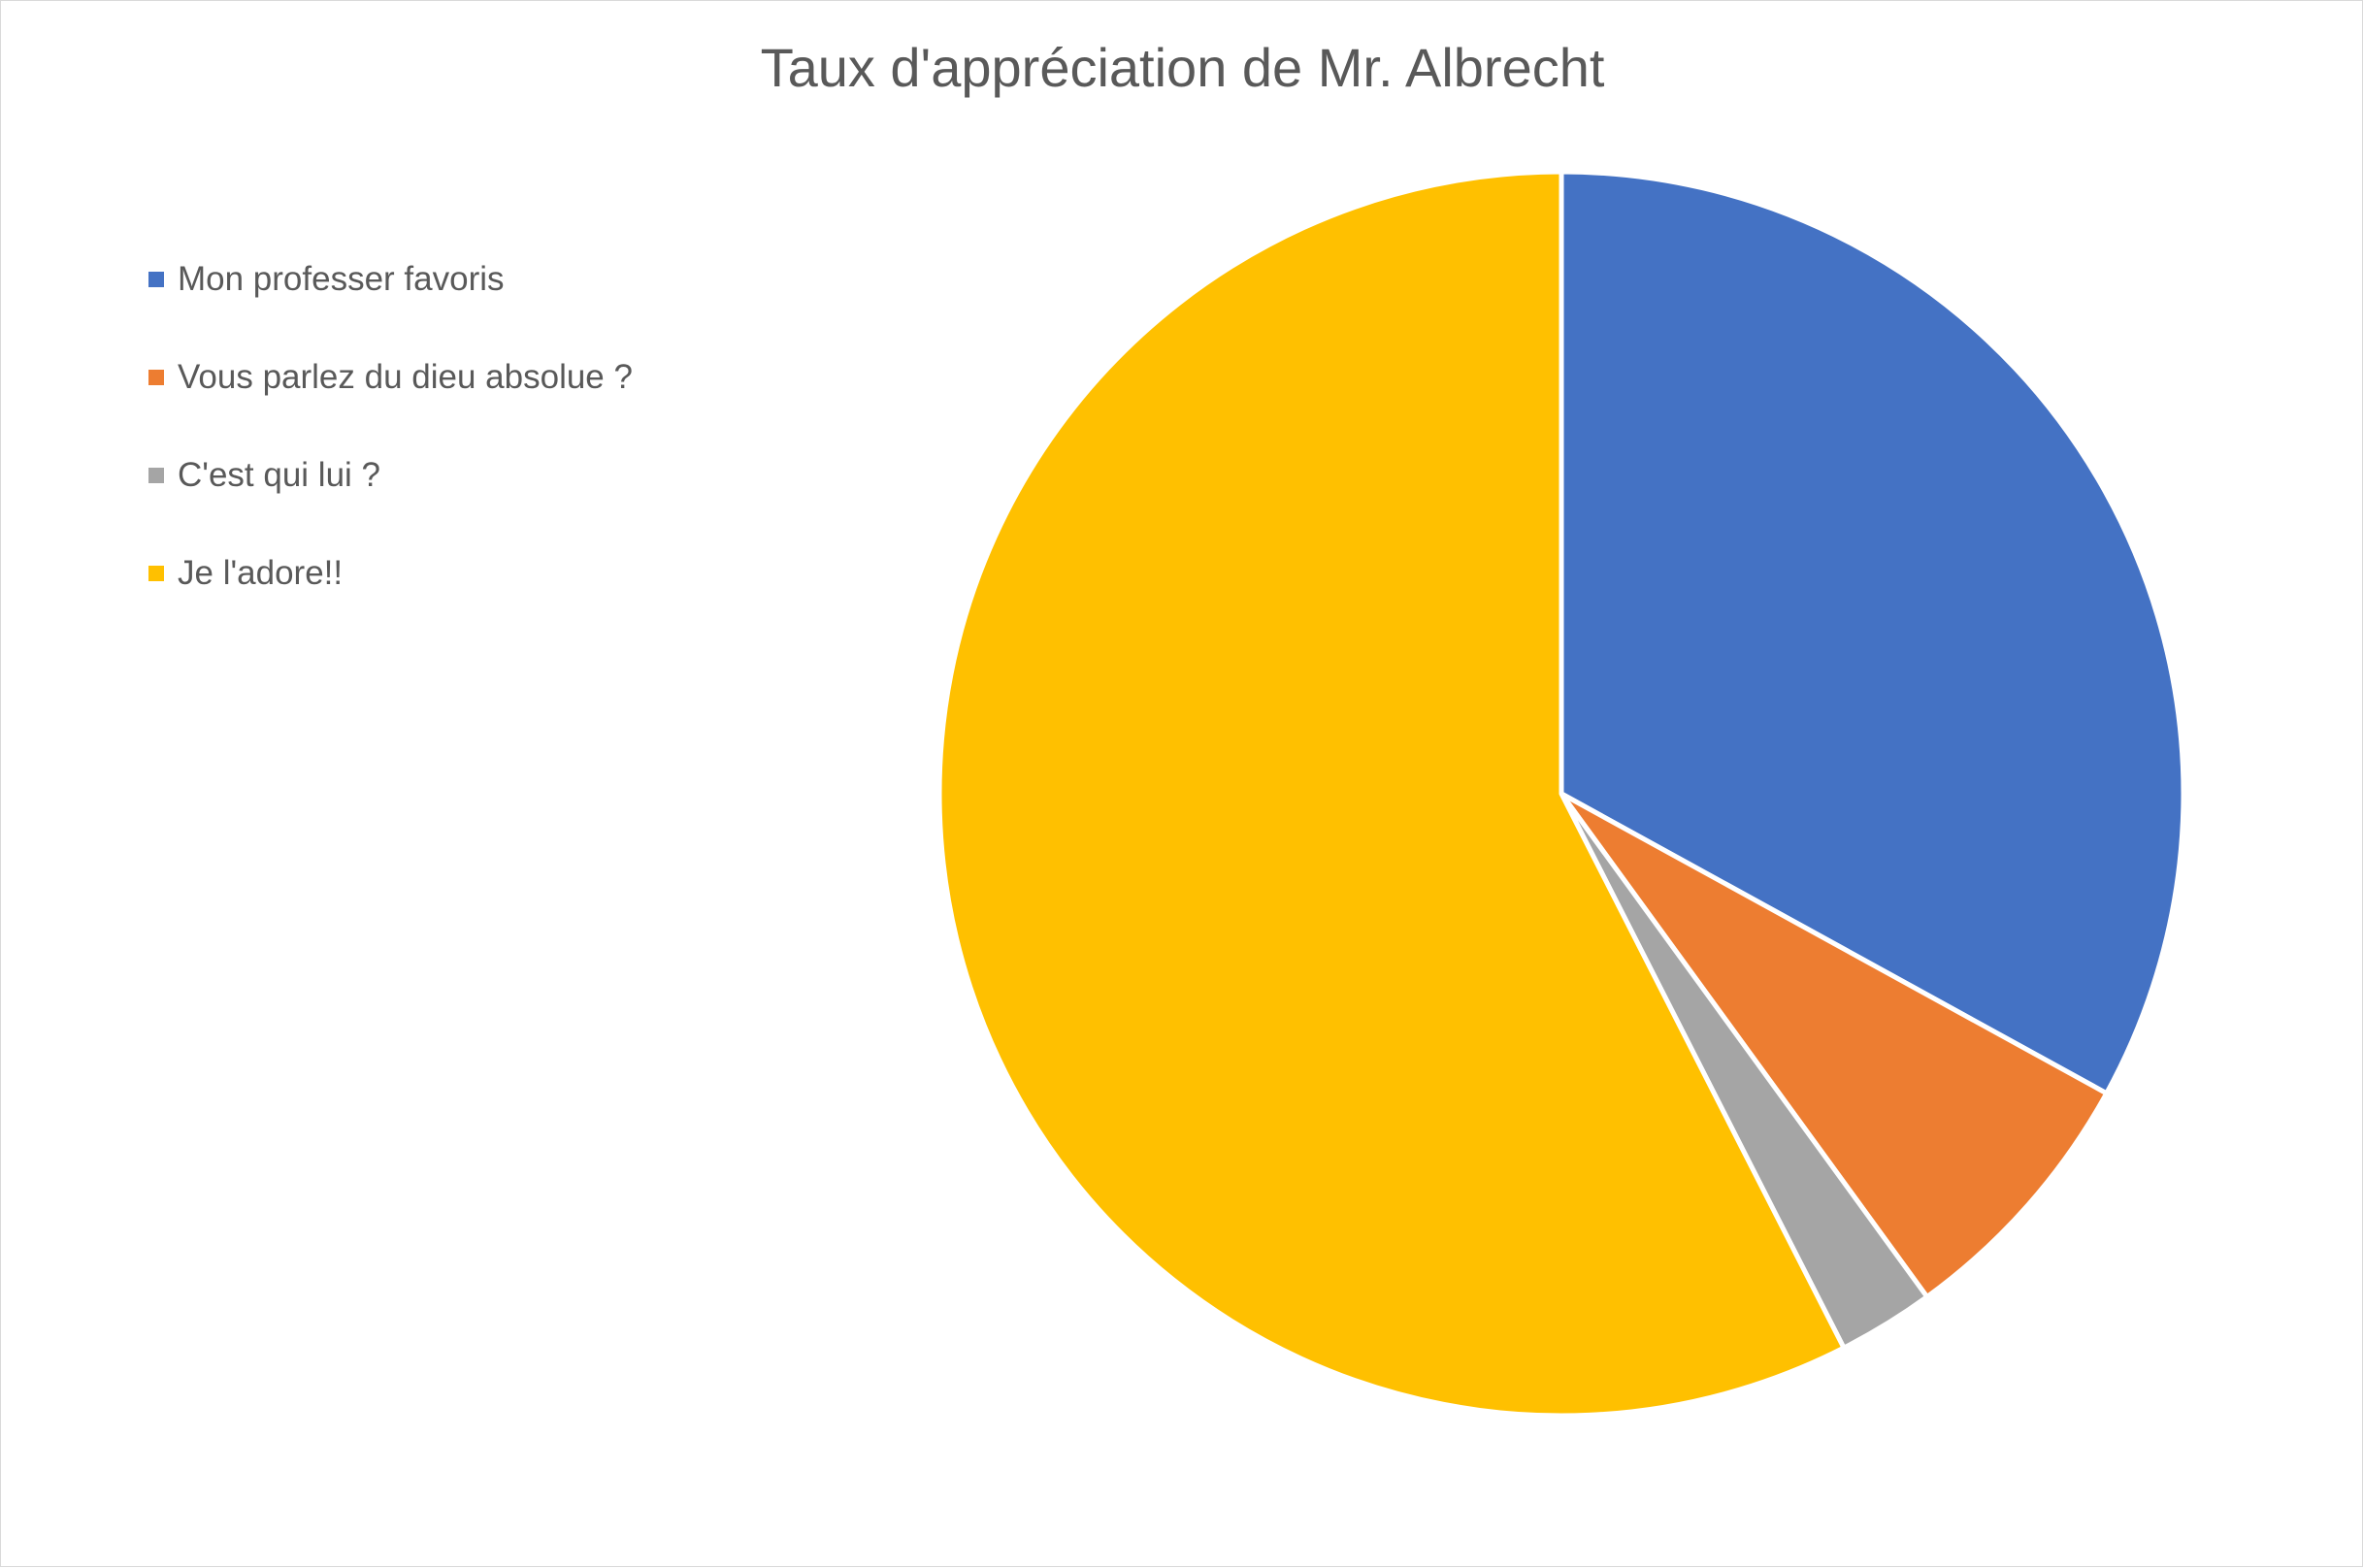 This screenshot has width=2363, height=1568. I want to click on slice-vous-parlez-du-dieu-absolue, so click(1834, 1045).